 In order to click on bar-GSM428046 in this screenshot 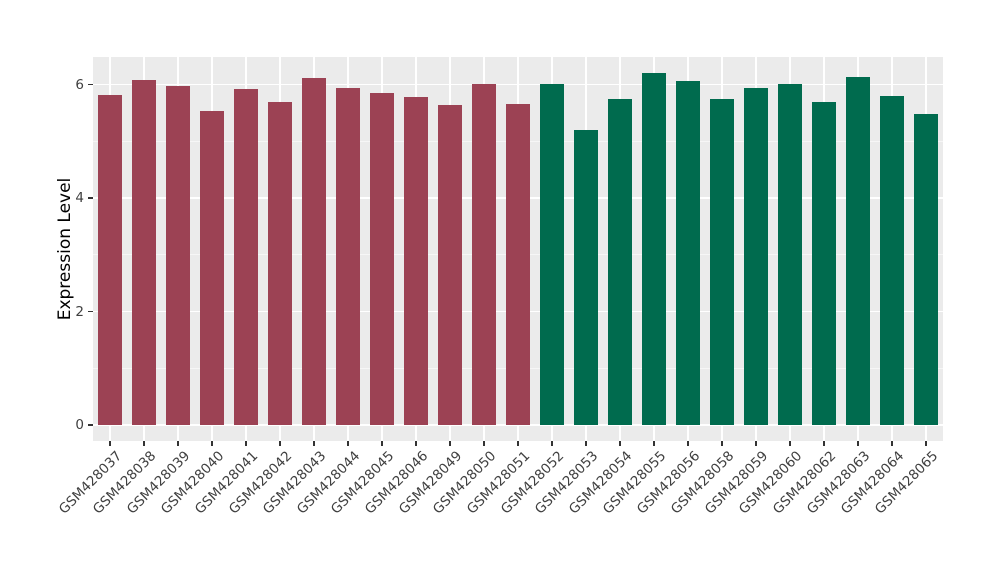, I will do `click(416, 260)`.